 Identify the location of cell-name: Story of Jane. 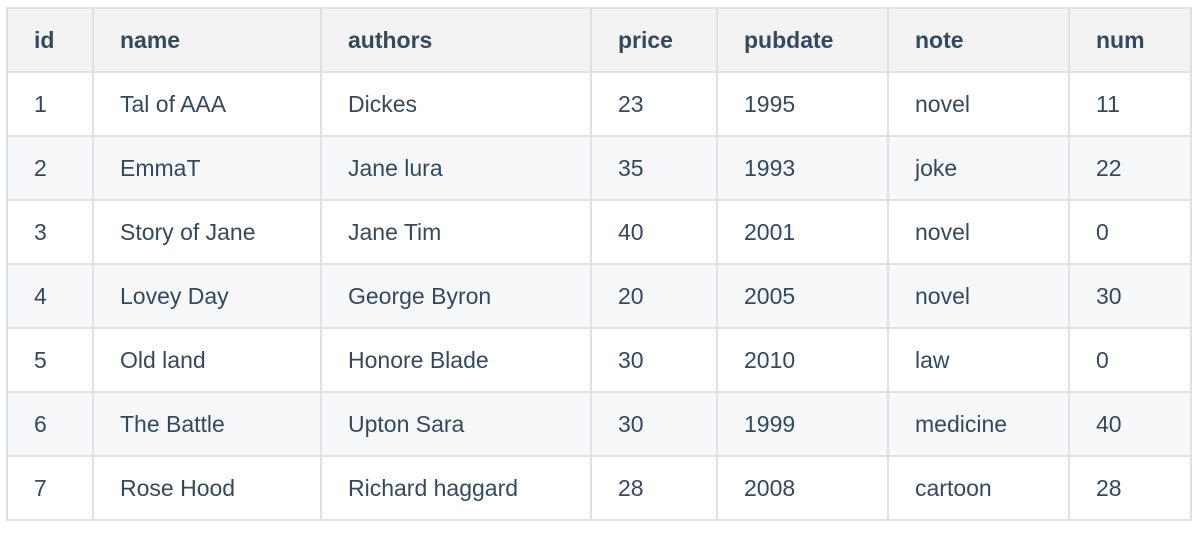
(207, 232).